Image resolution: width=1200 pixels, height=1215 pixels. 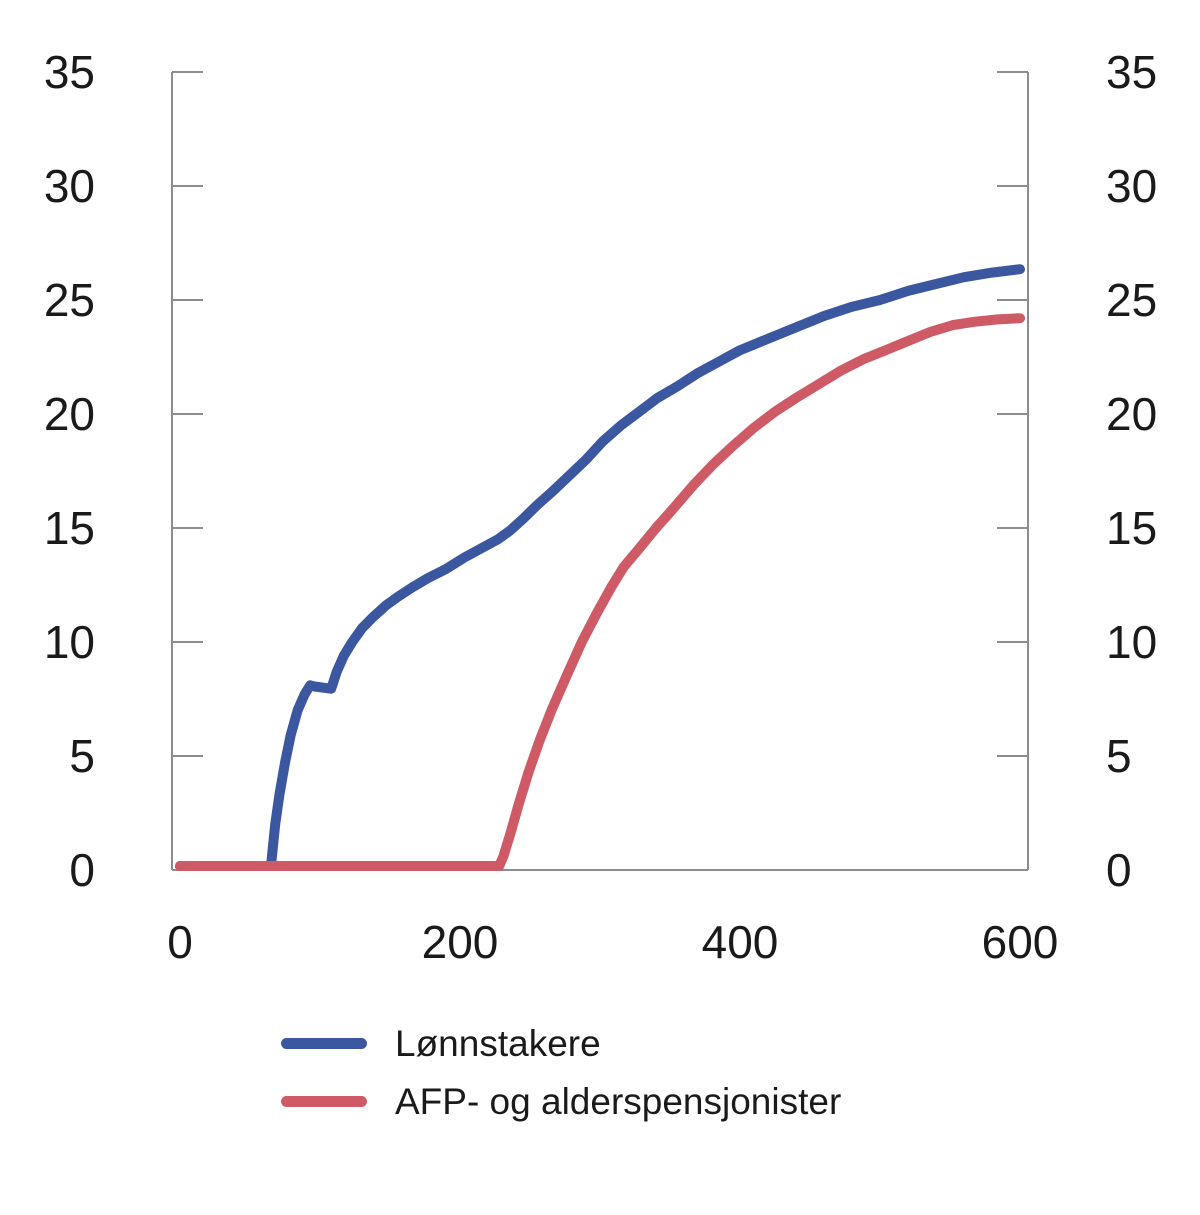 I want to click on y-axis-tick-label-right: 25, so click(x=1131, y=300).